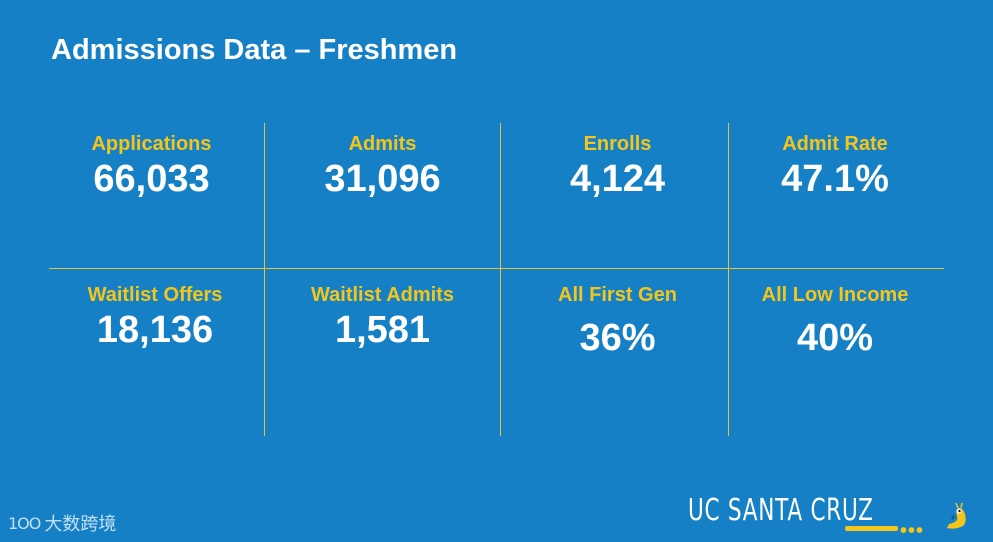 This screenshot has height=542, width=993. Describe the element at coordinates (24, 523) in the screenshot. I see `watermark-logo: 1OO` at that location.